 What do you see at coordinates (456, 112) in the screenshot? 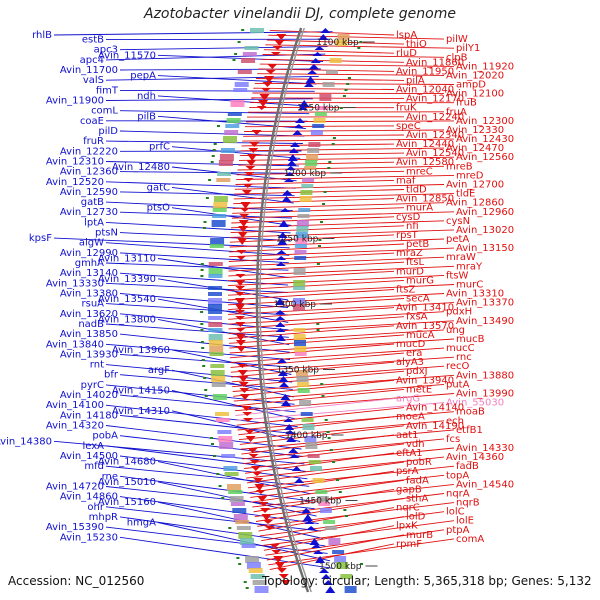
I see `gene-label: fruA` at bounding box center [456, 112].